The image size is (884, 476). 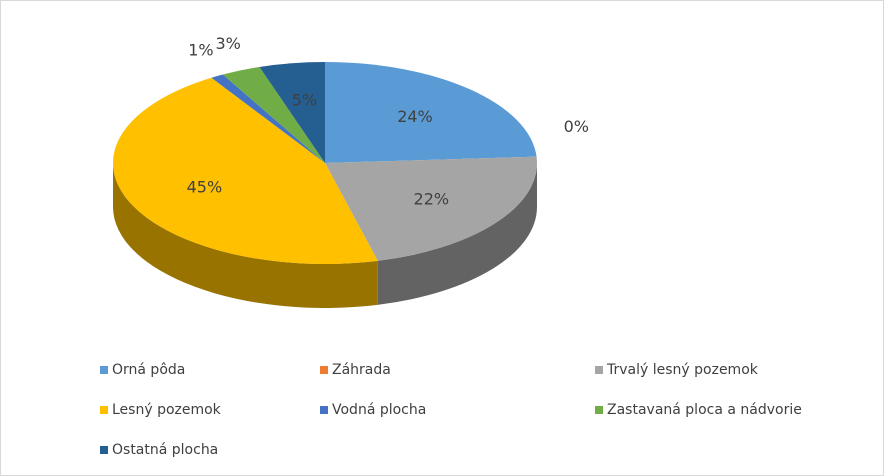 I want to click on legend-label: Trvalý lesný pozemok, so click(x=682, y=370).